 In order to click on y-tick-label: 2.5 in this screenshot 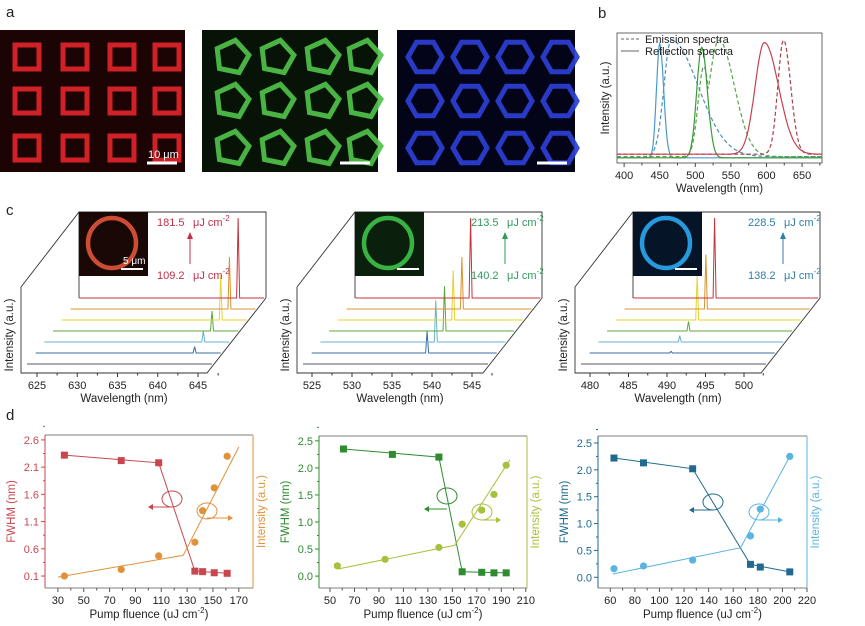, I will do `click(305, 442)`.